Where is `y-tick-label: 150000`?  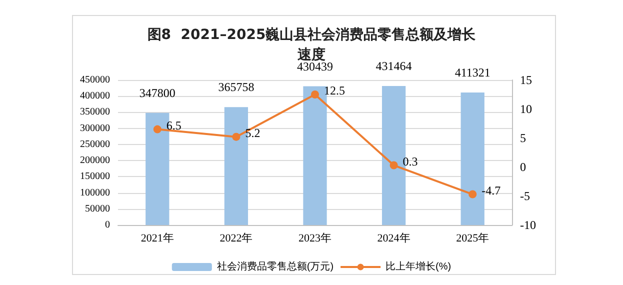
y-tick-label: 150000 is located at coordinates (95, 176).